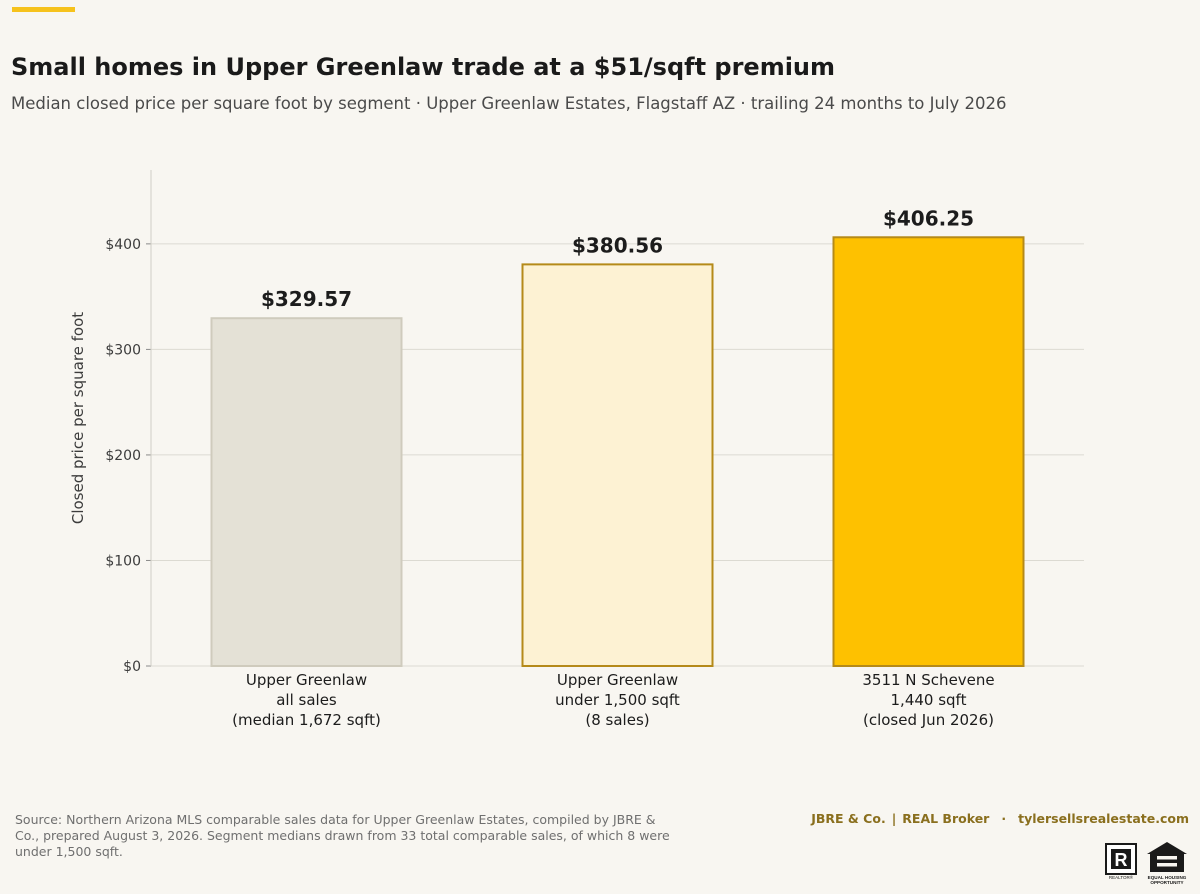  What do you see at coordinates (123, 561) in the screenshot?
I see `y-tick-label: $100` at bounding box center [123, 561].